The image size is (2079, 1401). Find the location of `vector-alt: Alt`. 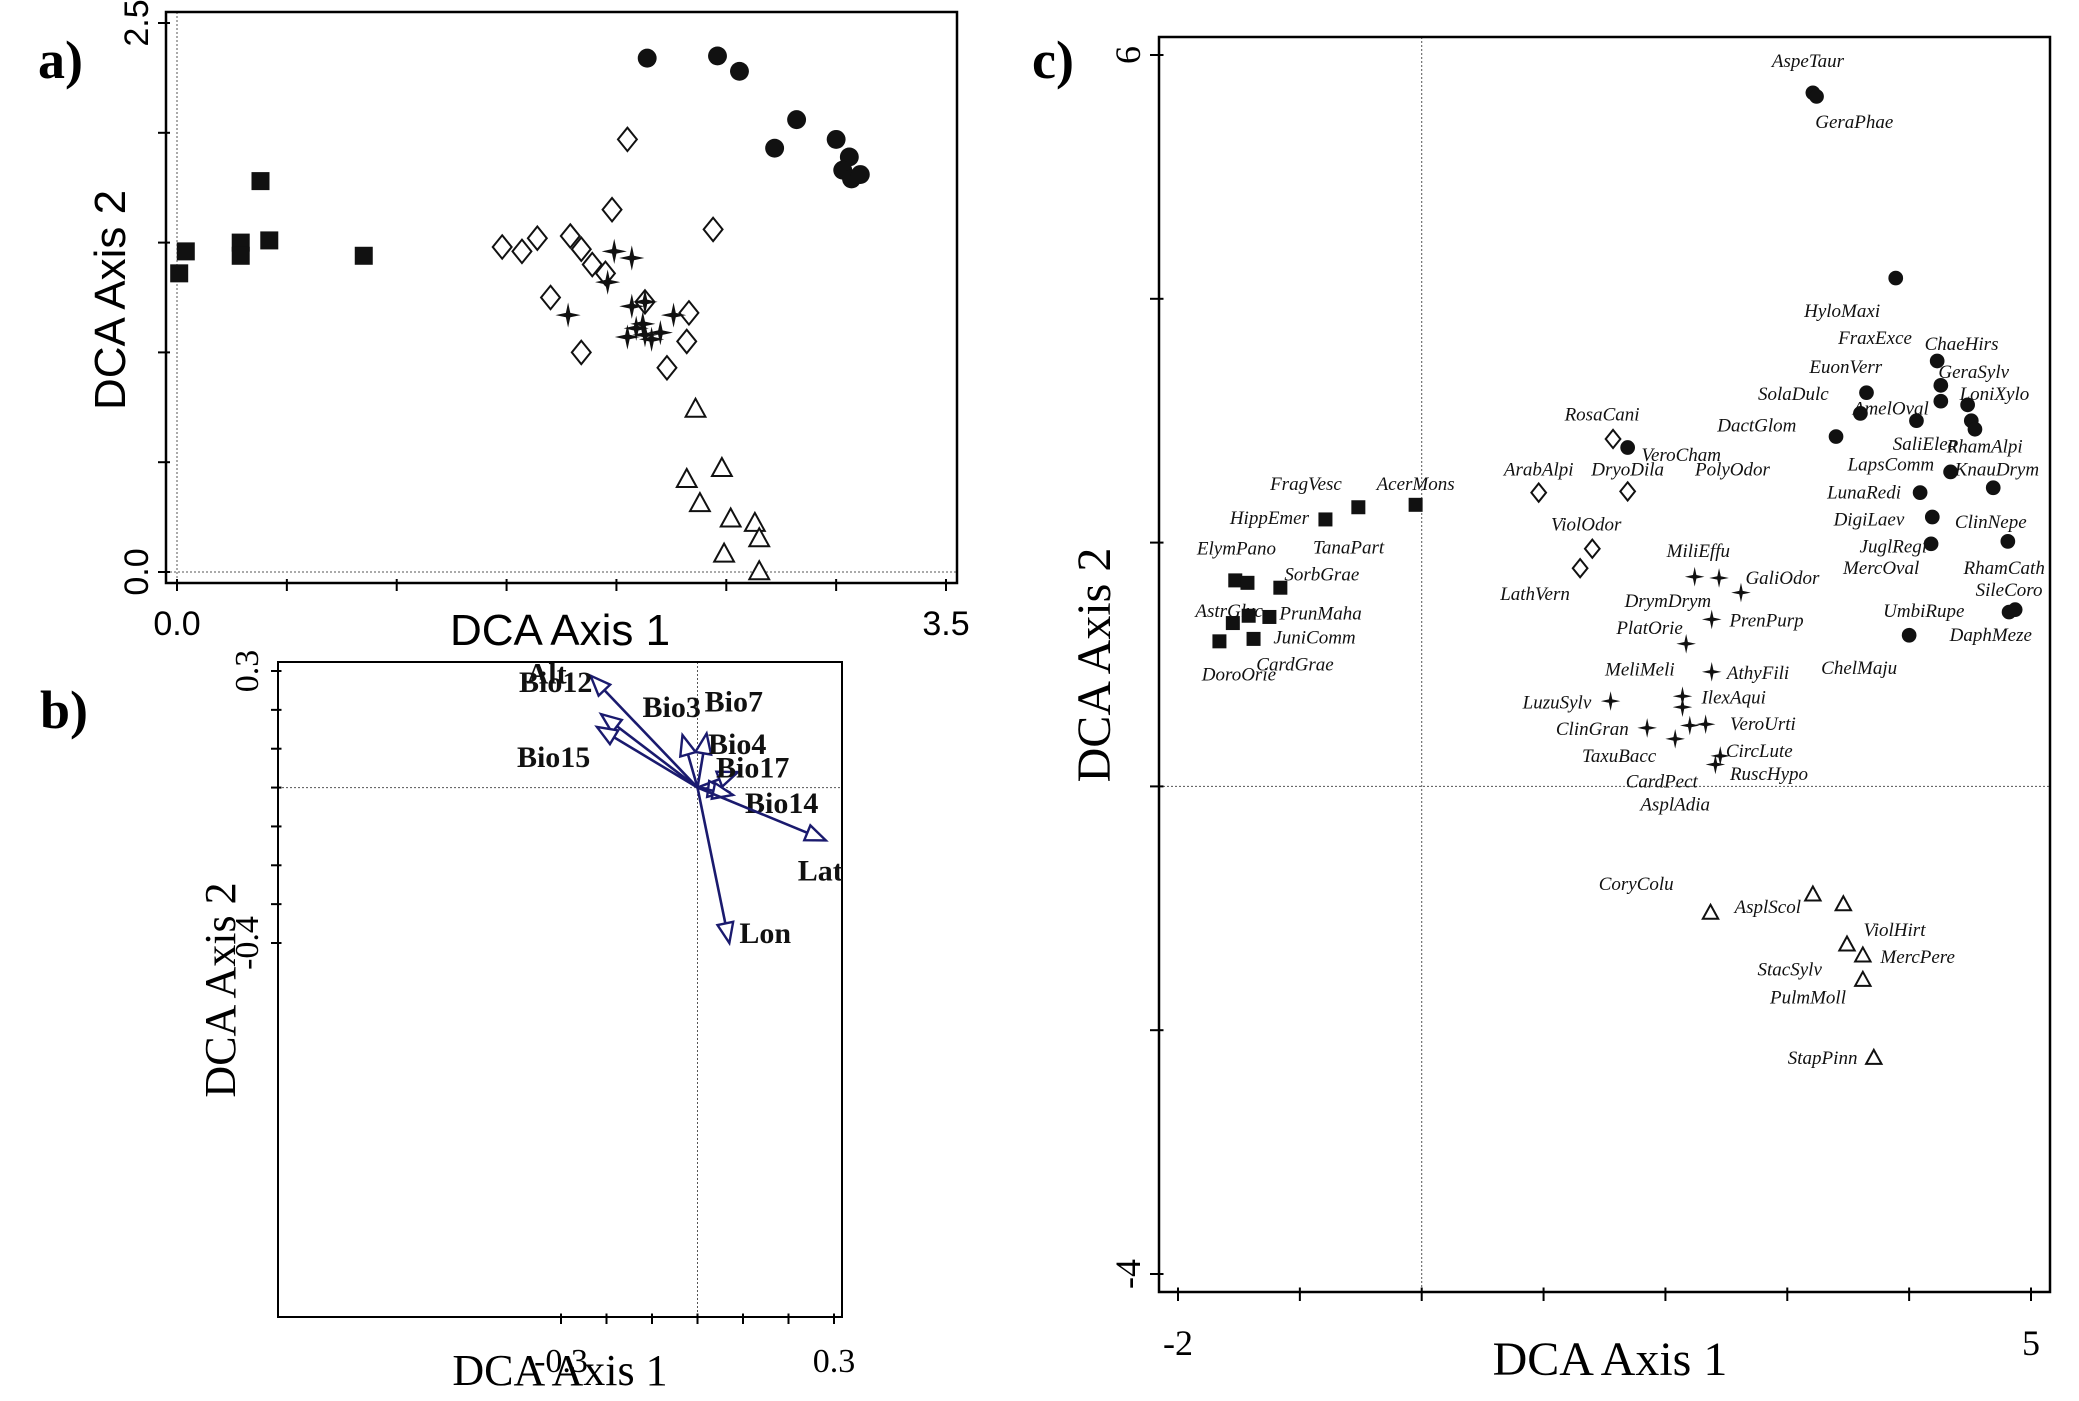

vector-alt: Alt is located at coordinates (613, 723).